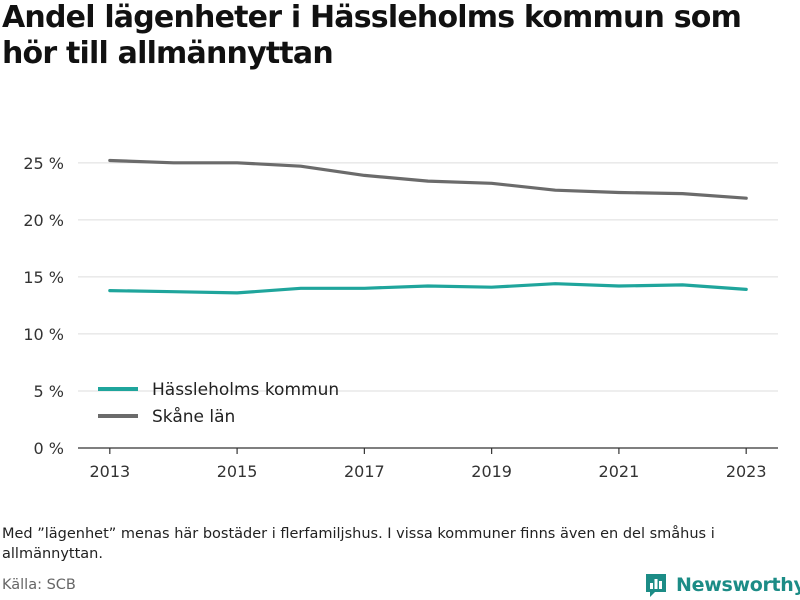  What do you see at coordinates (218, 403) in the screenshot?
I see `legend: Hässleholms kommun Skåne län` at bounding box center [218, 403].